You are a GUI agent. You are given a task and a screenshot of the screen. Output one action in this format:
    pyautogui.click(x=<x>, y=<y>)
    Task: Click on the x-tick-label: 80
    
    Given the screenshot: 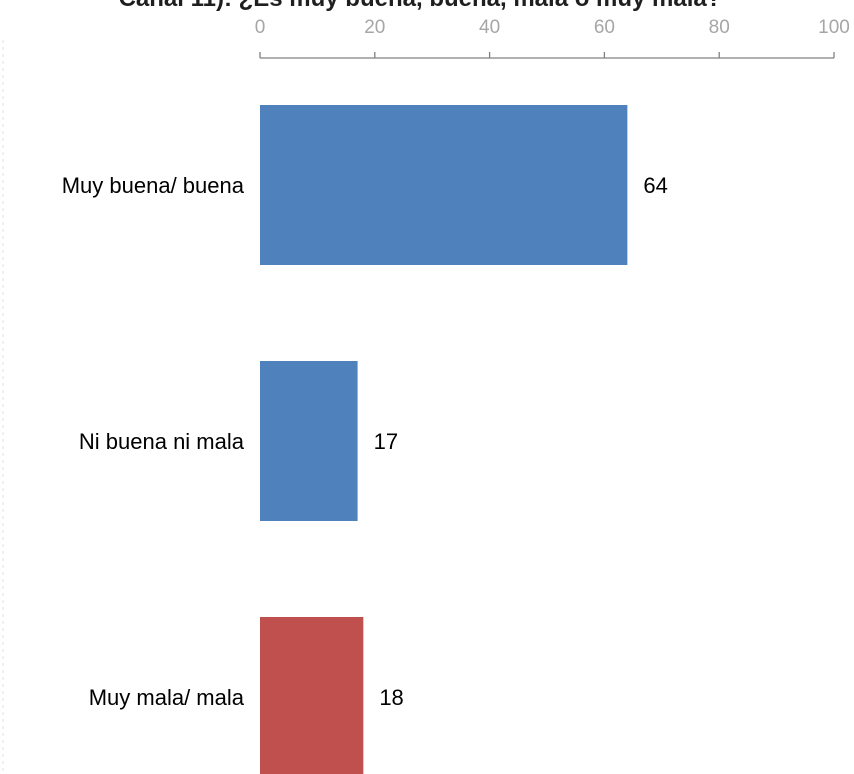 What is the action you would take?
    pyautogui.click(x=719, y=27)
    